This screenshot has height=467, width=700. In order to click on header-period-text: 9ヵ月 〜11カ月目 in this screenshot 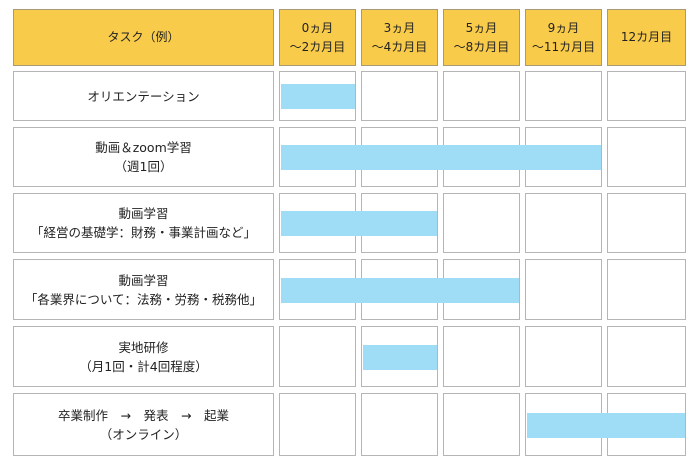, I will do `click(563, 37)`.